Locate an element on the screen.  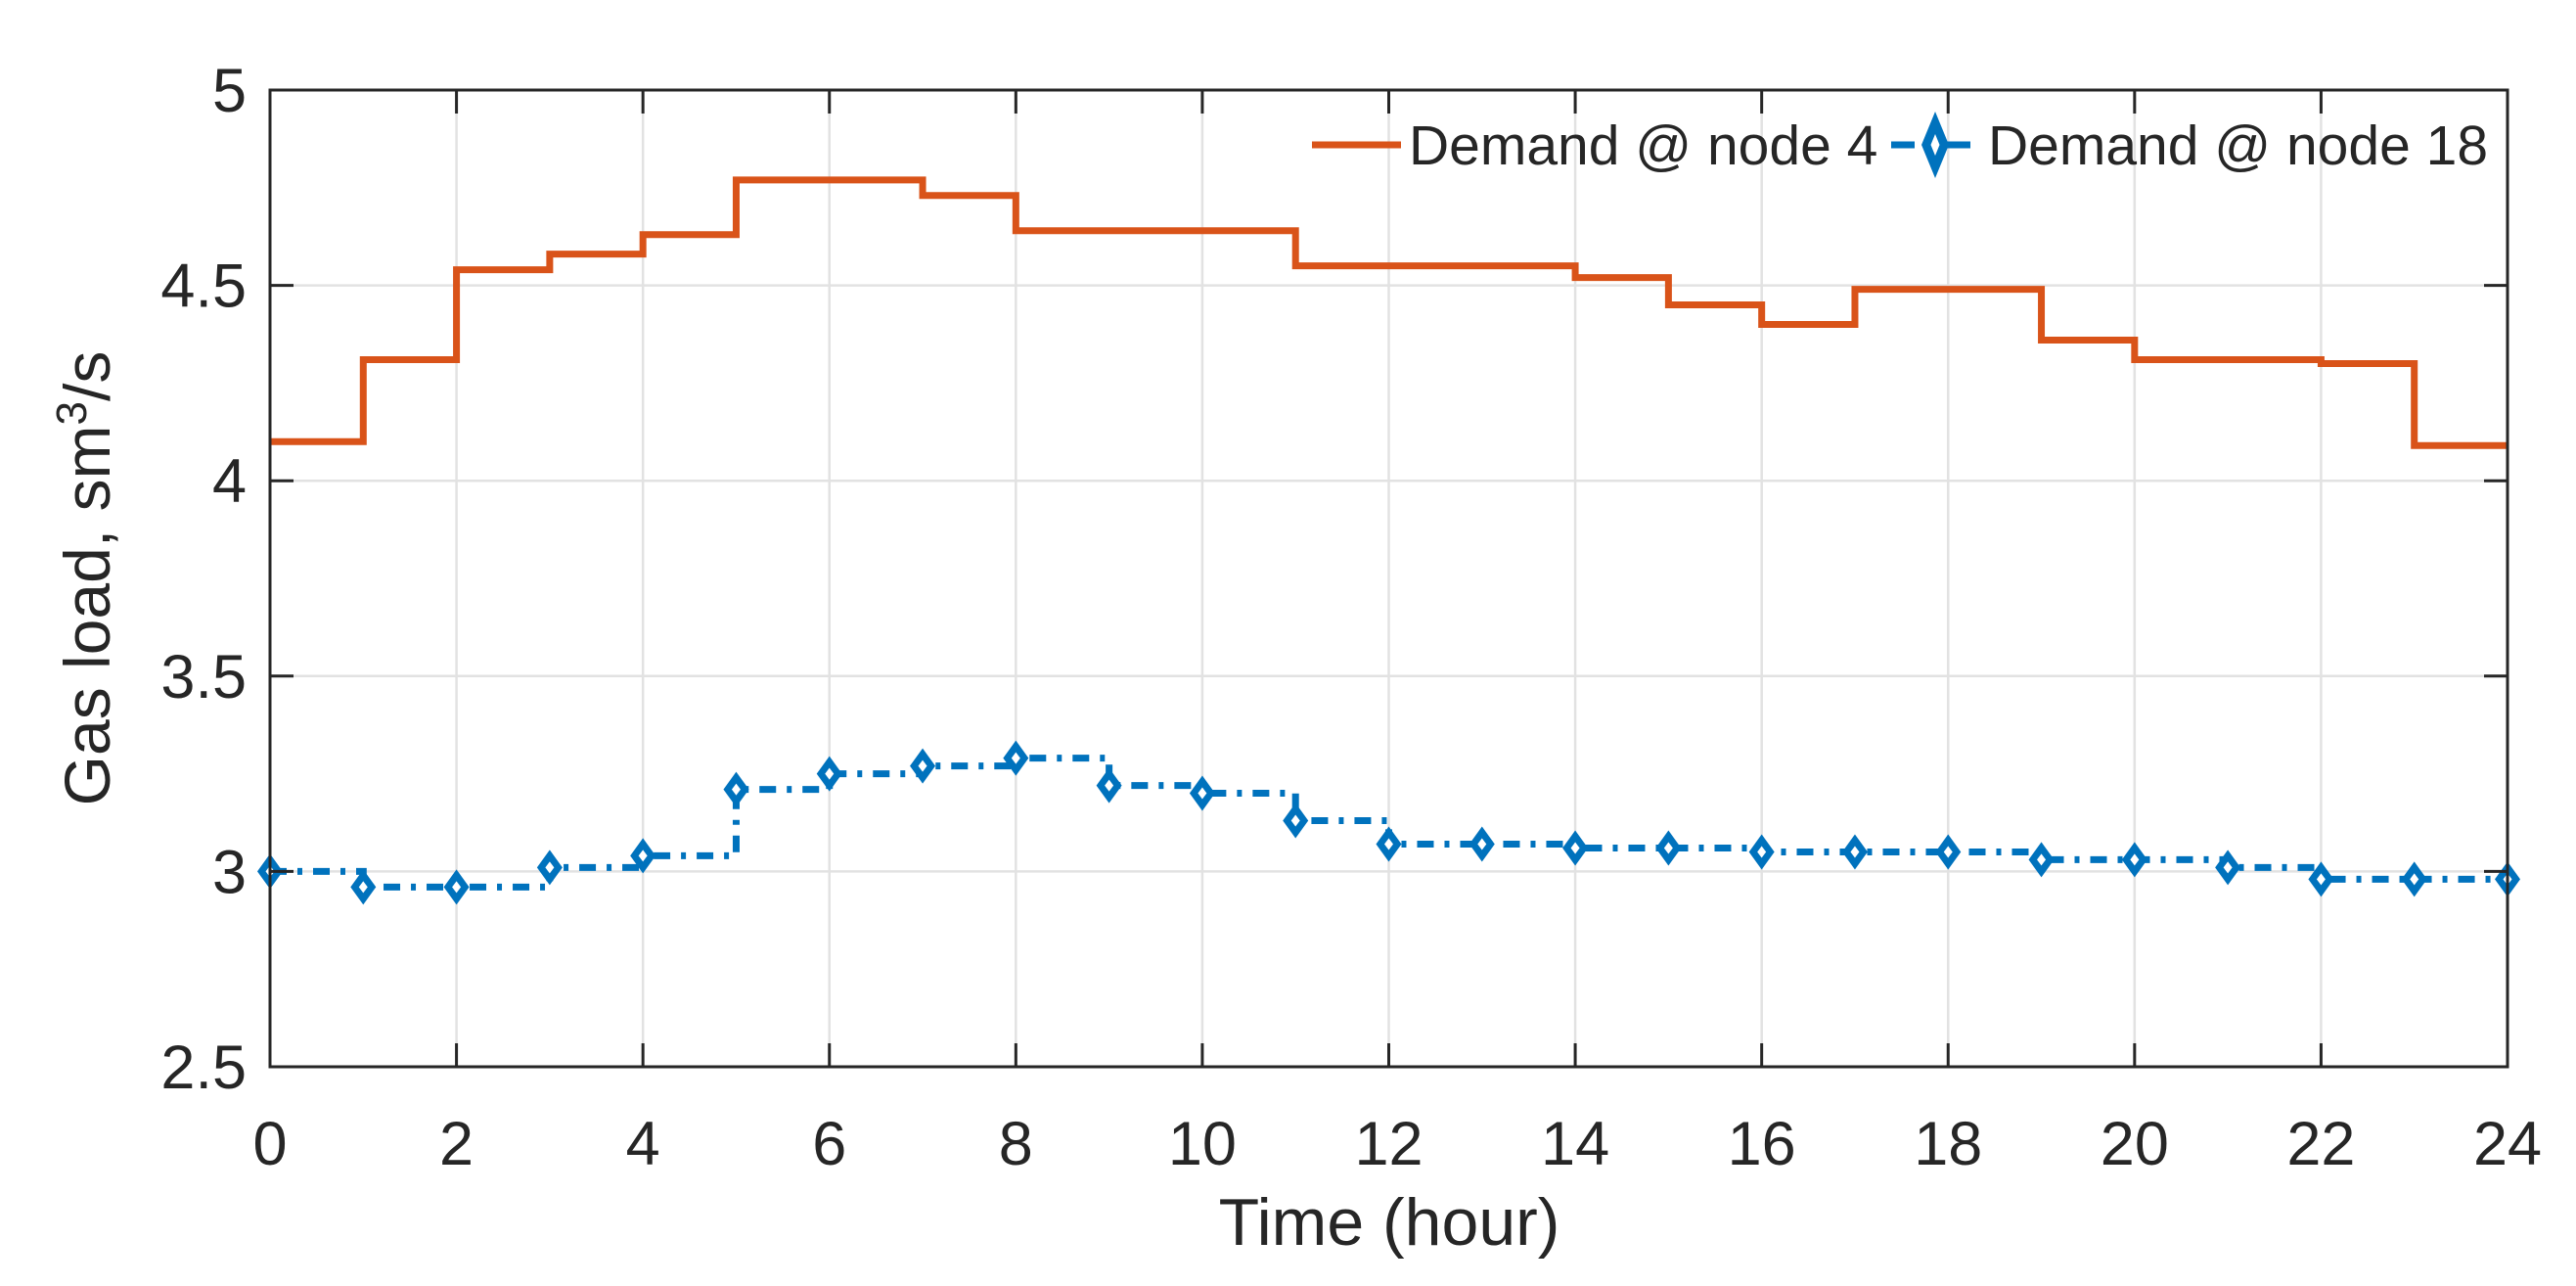
x-tick-label: 2 is located at coordinates (456, 1144).